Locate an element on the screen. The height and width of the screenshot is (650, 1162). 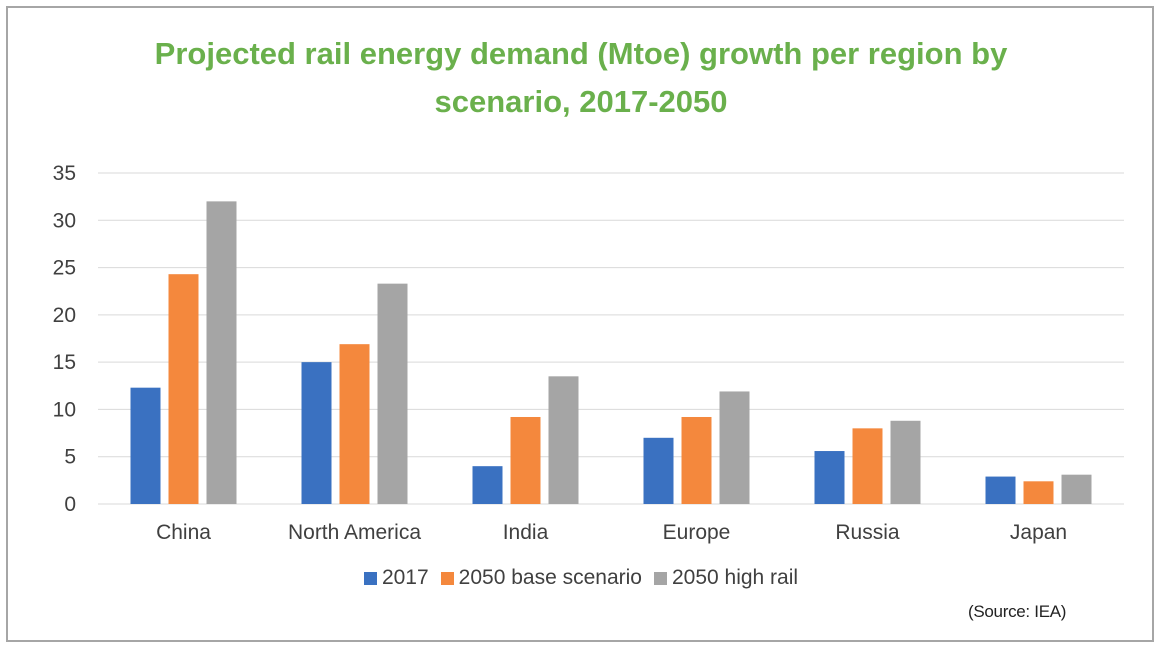
legend-label-1: 2050 base scenario is located at coordinates (550, 577).